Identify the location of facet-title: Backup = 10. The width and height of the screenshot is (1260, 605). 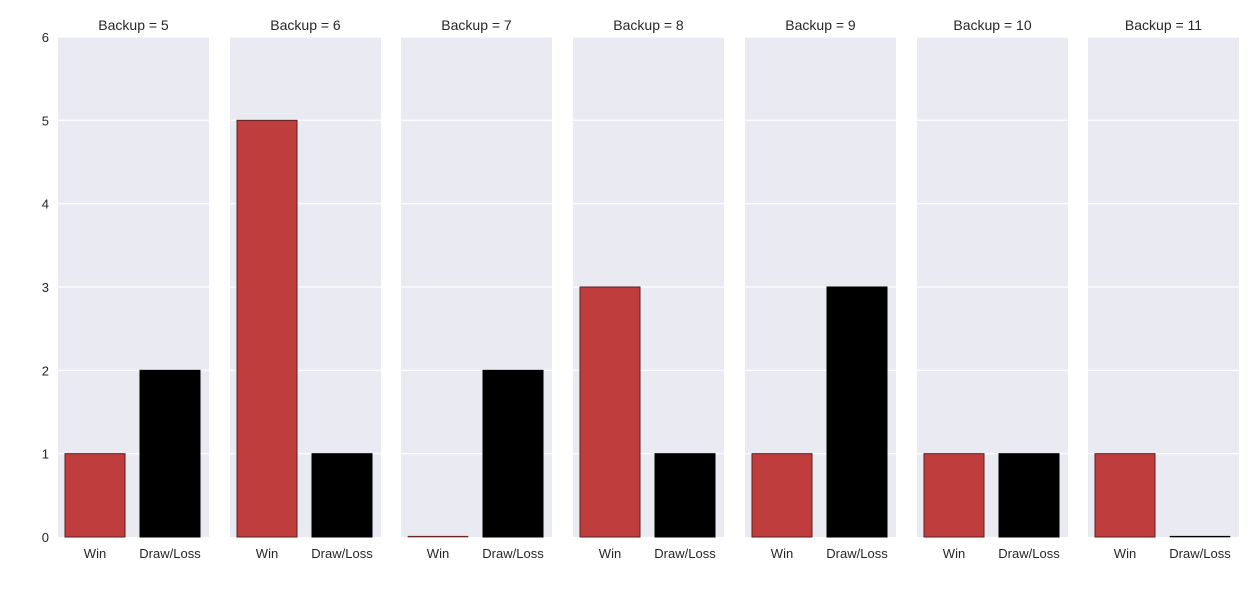
(992, 25).